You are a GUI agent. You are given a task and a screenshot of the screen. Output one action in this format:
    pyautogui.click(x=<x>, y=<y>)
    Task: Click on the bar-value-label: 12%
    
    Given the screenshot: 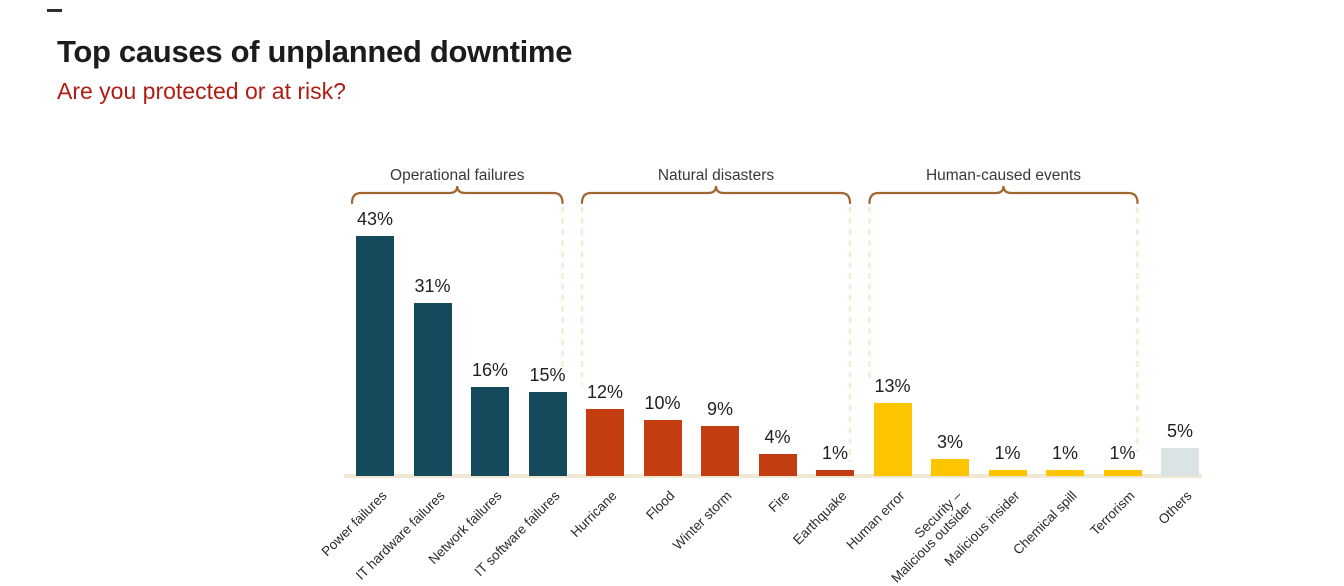 What is the action you would take?
    pyautogui.click(x=605, y=392)
    